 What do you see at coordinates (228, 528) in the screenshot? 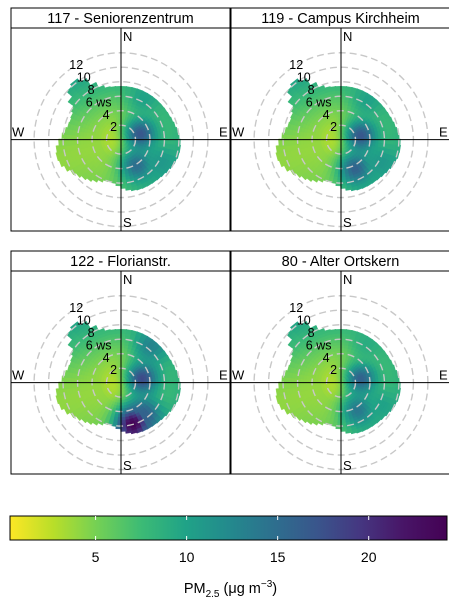
I see `colorbar-gradient` at bounding box center [228, 528].